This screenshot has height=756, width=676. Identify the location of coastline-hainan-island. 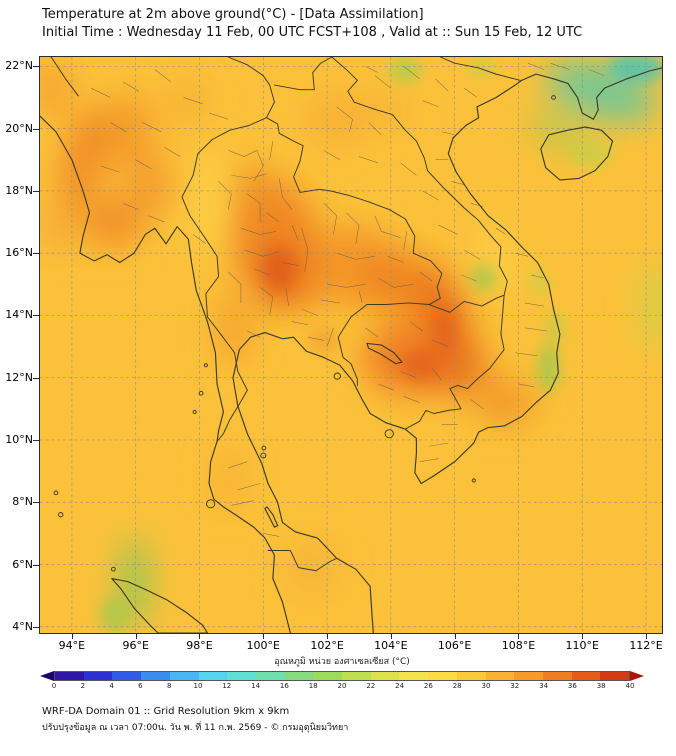
(577, 153).